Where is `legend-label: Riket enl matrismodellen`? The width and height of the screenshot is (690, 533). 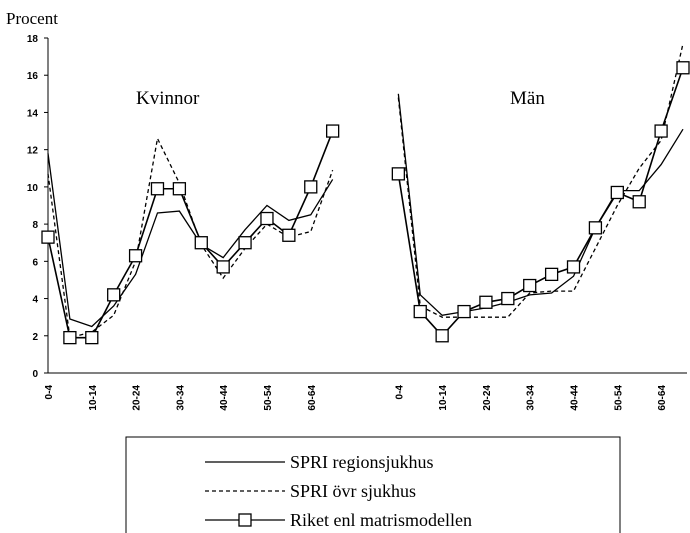
legend-label: Riket enl matrismodellen is located at coordinates (381, 520).